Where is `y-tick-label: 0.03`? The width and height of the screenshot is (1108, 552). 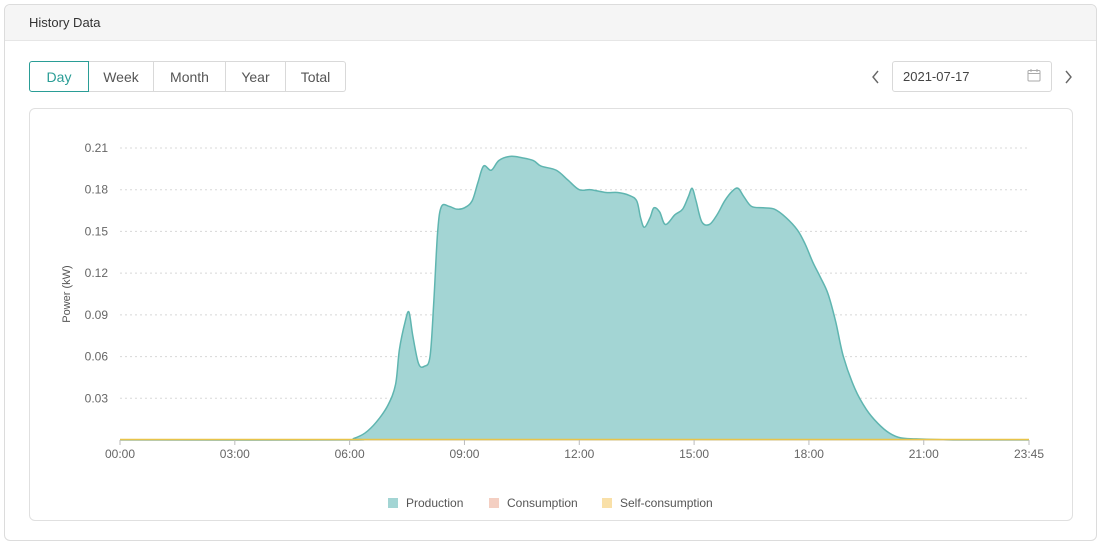
y-tick-label: 0.03 is located at coordinates (97, 398).